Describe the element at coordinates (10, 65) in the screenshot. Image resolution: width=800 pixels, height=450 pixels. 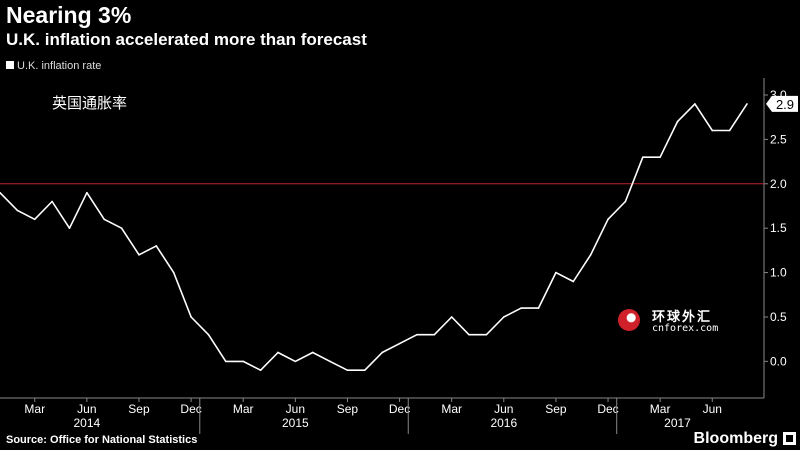
I see `legend-swatch` at that location.